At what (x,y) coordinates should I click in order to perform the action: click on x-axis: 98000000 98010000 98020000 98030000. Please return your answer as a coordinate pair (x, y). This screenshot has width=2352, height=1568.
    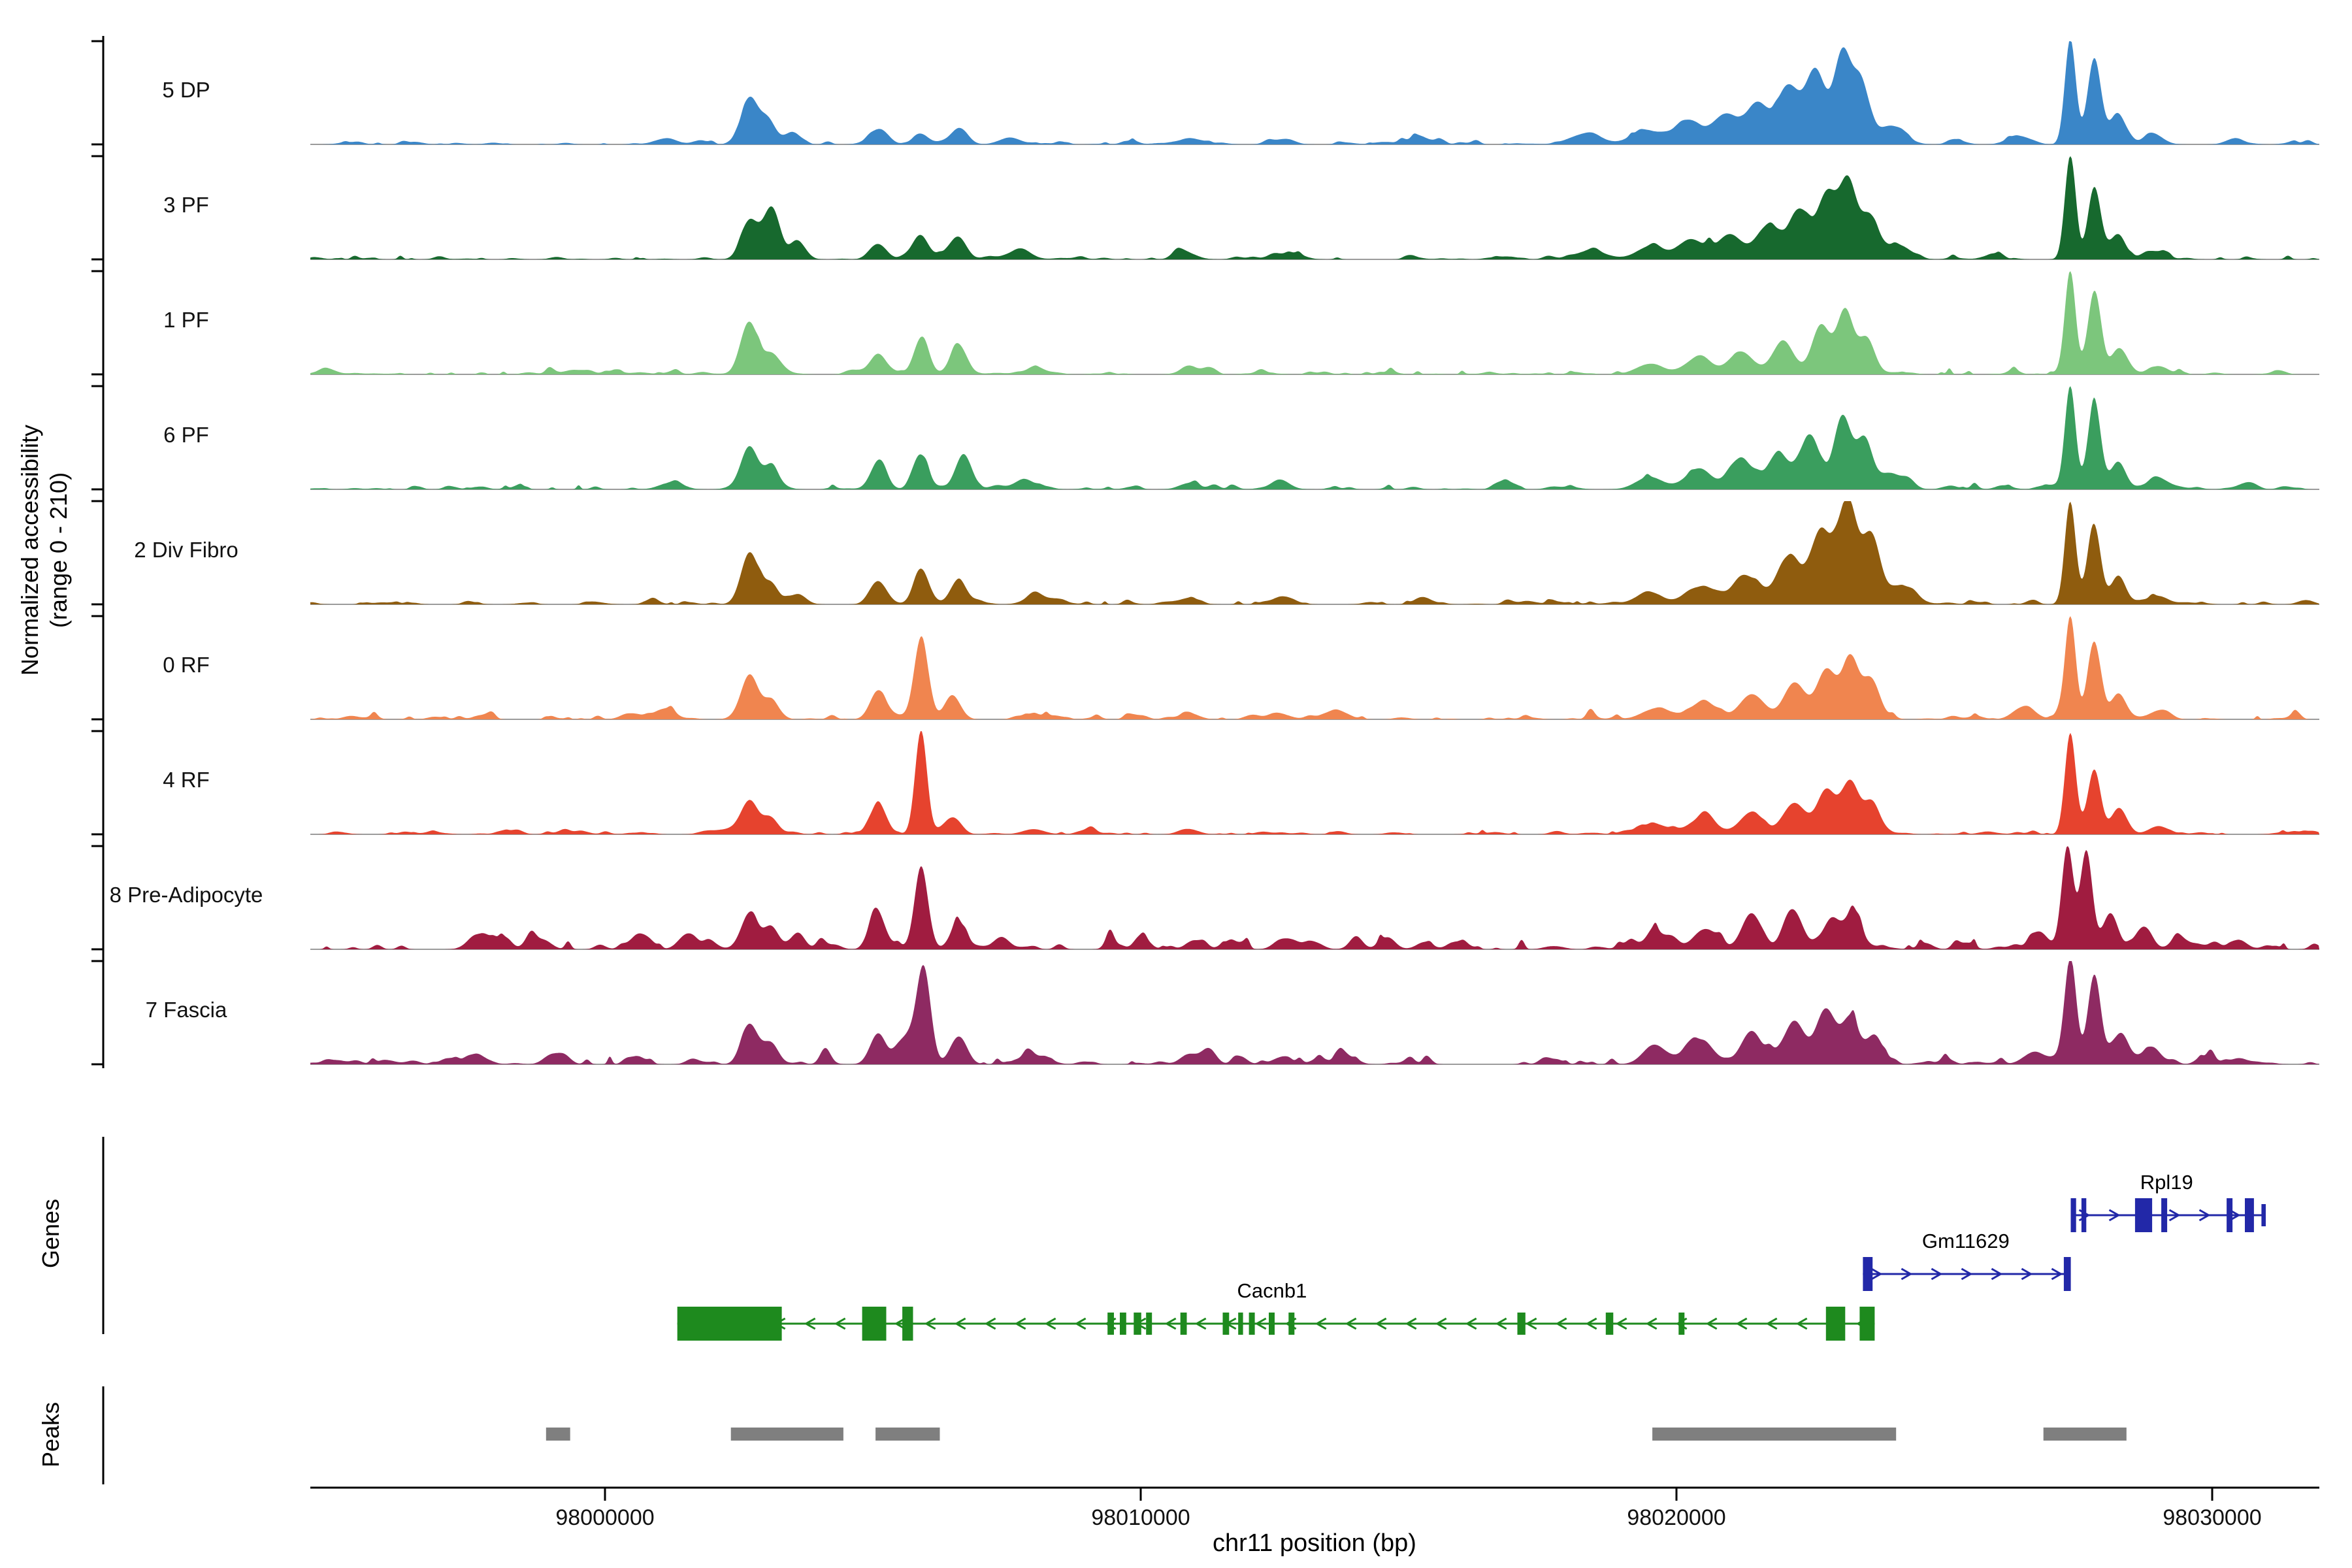
    Looking at the image, I should click on (1314, 1508).